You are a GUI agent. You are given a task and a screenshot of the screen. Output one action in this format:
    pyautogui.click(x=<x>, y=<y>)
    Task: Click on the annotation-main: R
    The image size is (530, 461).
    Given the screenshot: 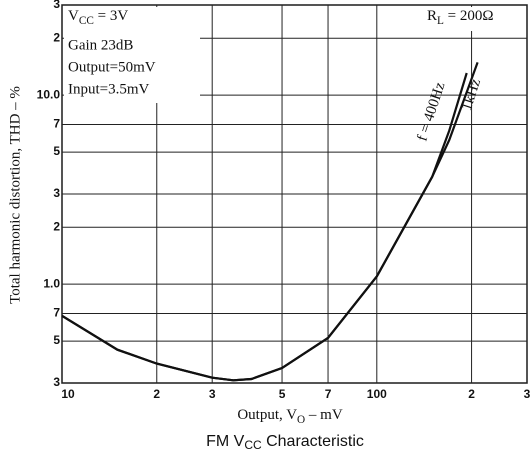 What is the action you would take?
    pyautogui.click(x=432, y=16)
    